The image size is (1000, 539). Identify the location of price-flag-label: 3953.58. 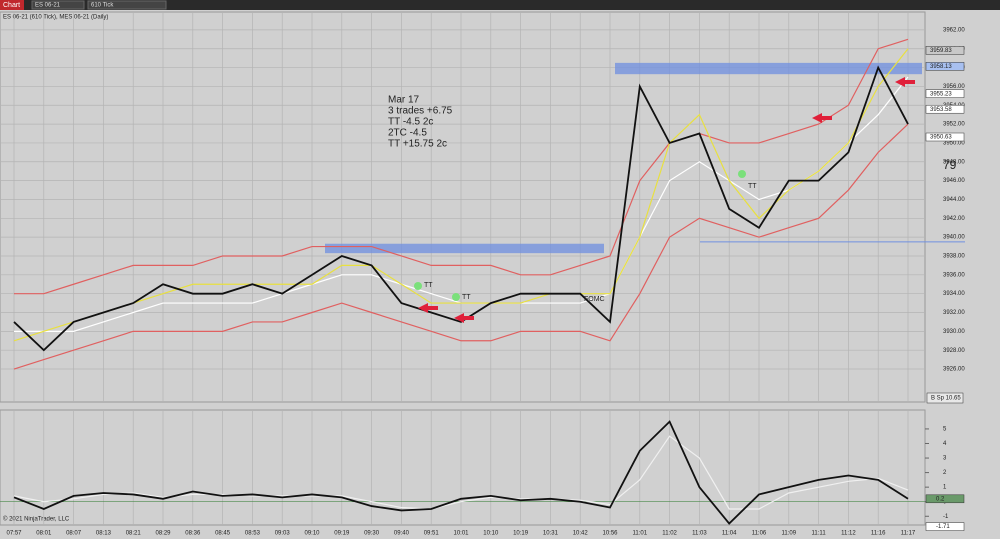
(941, 110).